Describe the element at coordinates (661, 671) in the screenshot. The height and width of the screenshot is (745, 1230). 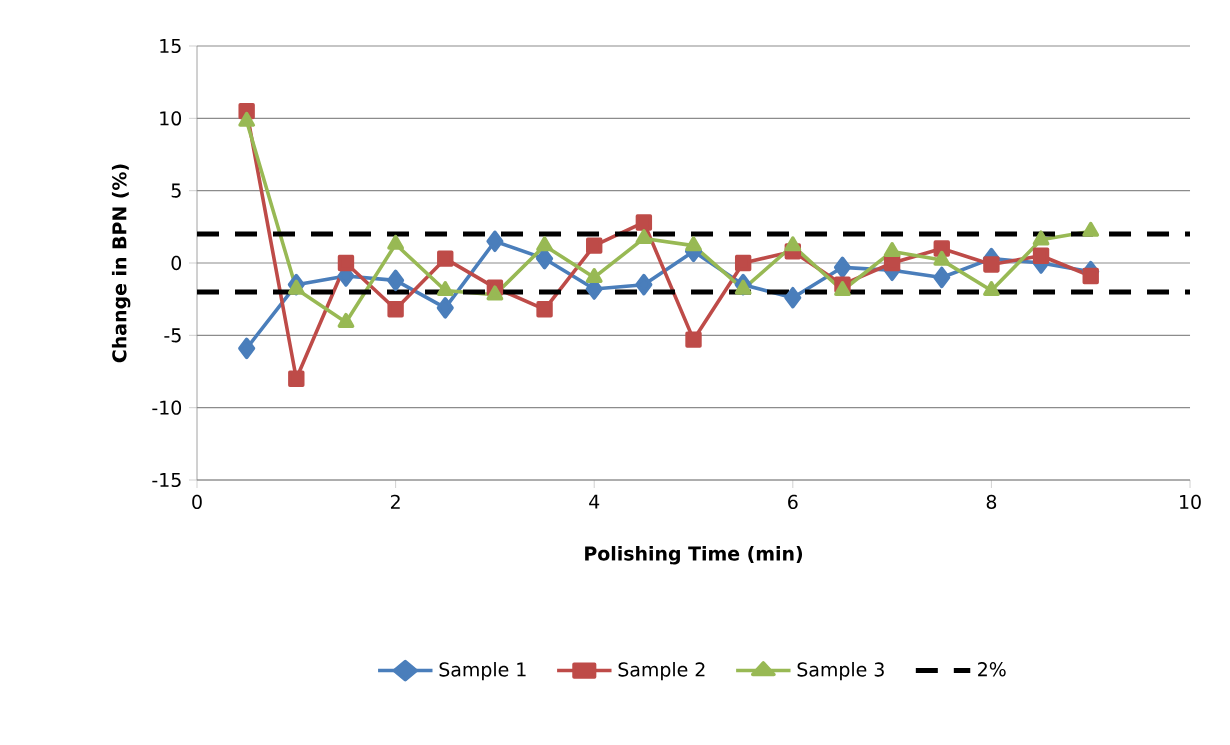
I see `legend-label: Sample 2` at that location.